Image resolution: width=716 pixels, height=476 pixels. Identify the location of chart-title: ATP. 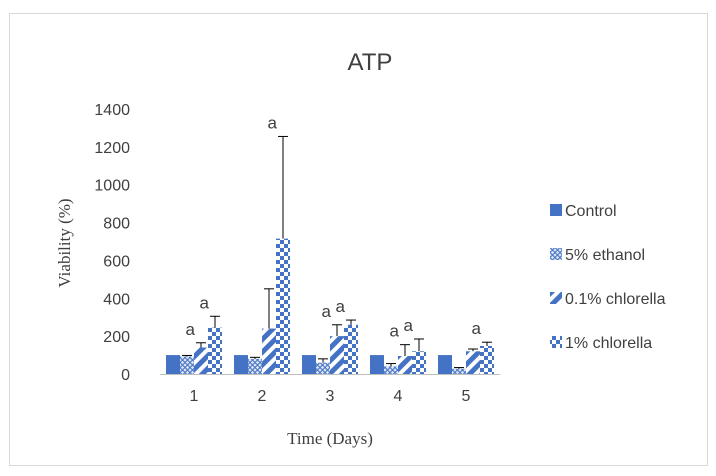
(370, 62).